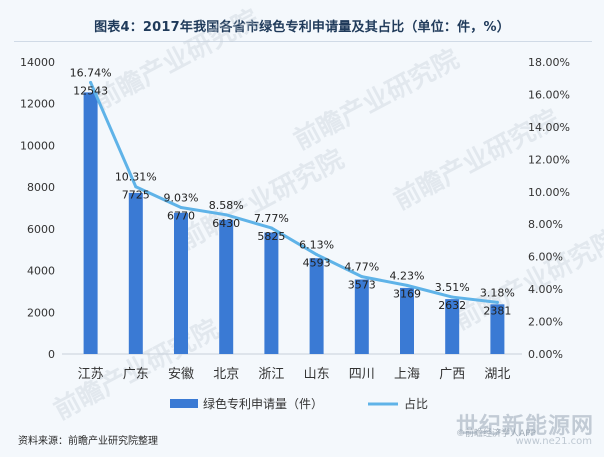  What do you see at coordinates (271, 374) in the screenshot?
I see `x-tick-label-浙江: 浙江` at bounding box center [271, 374].